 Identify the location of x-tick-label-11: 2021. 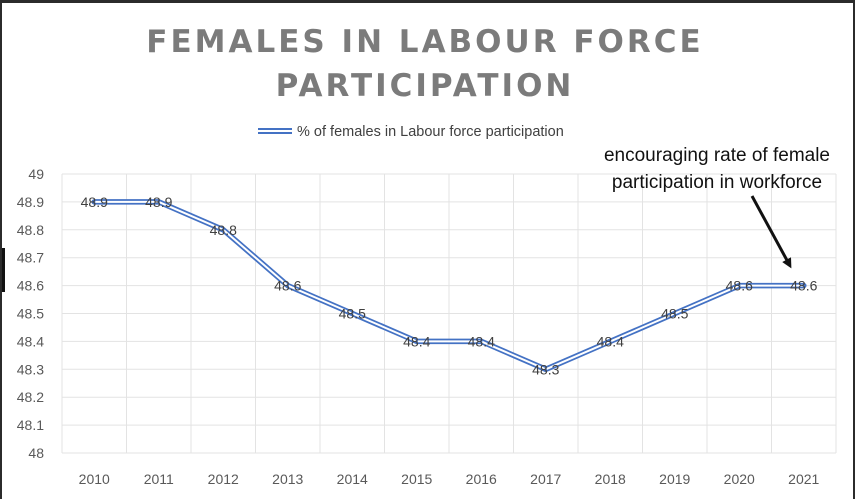
(803, 479).